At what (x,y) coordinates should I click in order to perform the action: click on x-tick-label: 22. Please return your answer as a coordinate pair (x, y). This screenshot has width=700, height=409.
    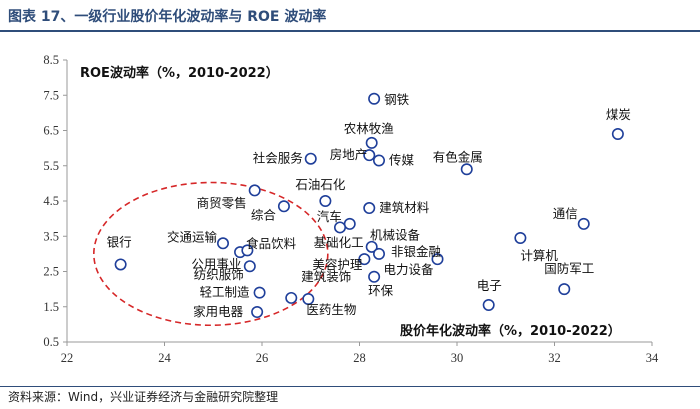
    Looking at the image, I should click on (67, 358).